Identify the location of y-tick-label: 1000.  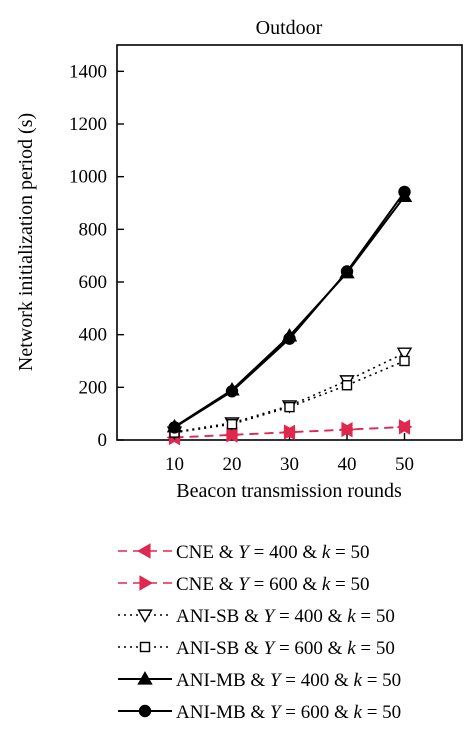
(88, 177).